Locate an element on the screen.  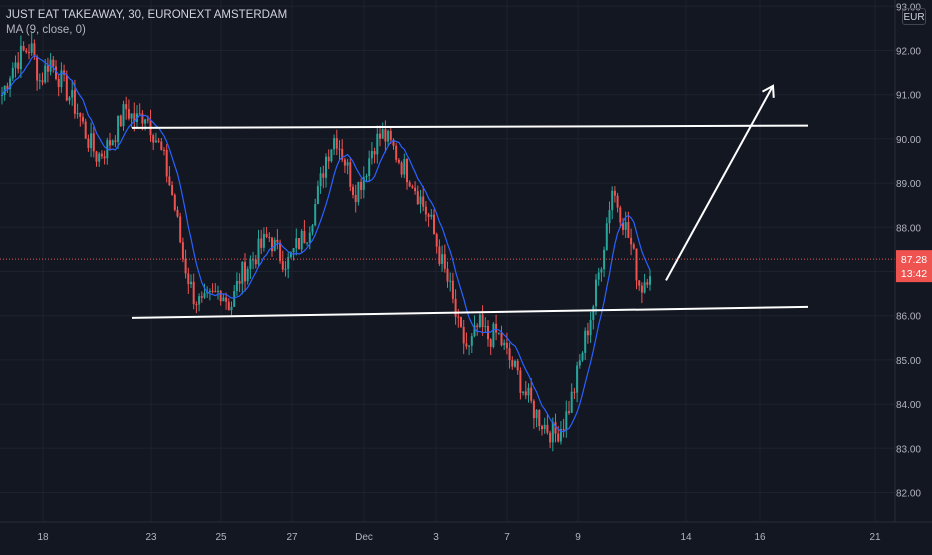
x-tick-label: 25 is located at coordinates (221, 537).